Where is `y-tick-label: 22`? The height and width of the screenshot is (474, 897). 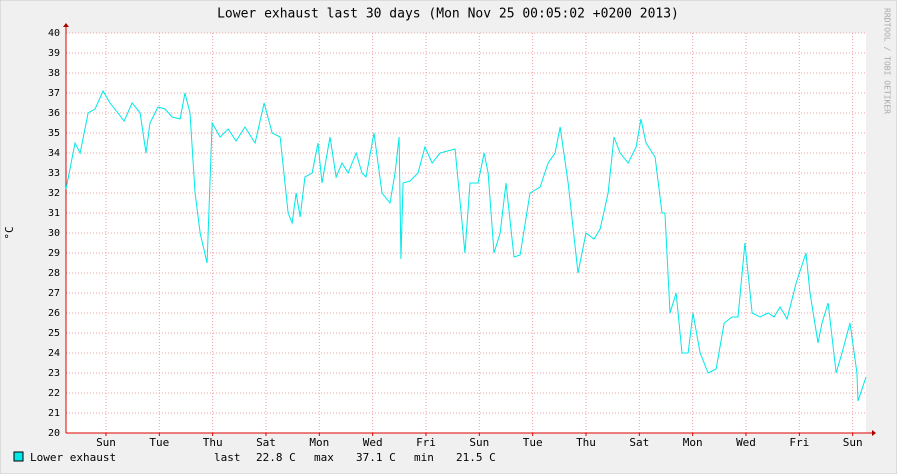 y-tick-label: 22 is located at coordinates (54, 393).